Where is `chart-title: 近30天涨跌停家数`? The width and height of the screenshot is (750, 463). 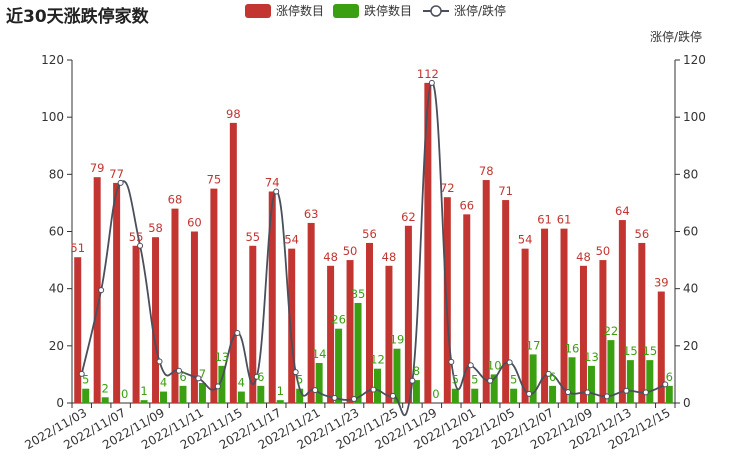
chart-title: 近30天涨跌停家数 is located at coordinates (77, 17).